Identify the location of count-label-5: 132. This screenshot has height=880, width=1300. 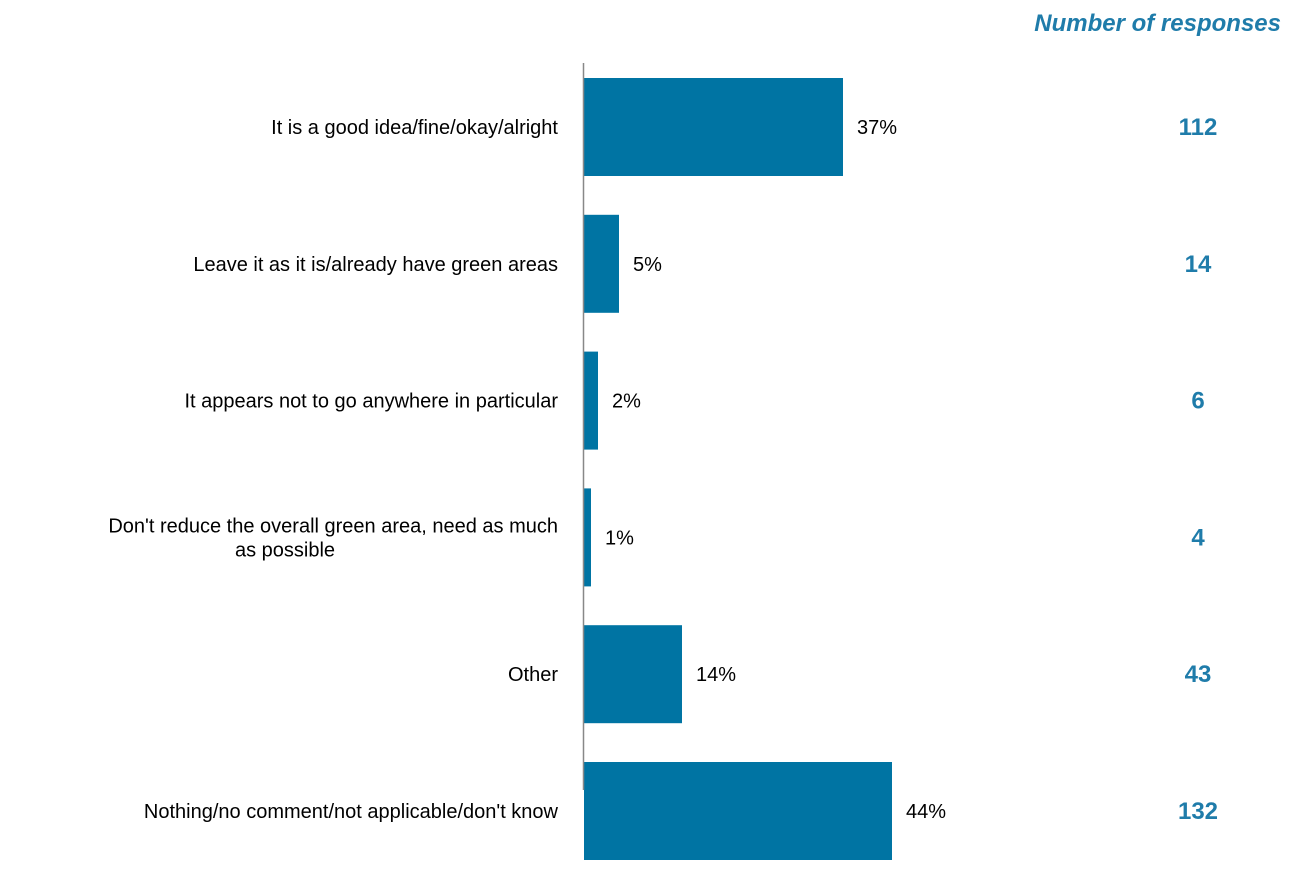
(1198, 811).